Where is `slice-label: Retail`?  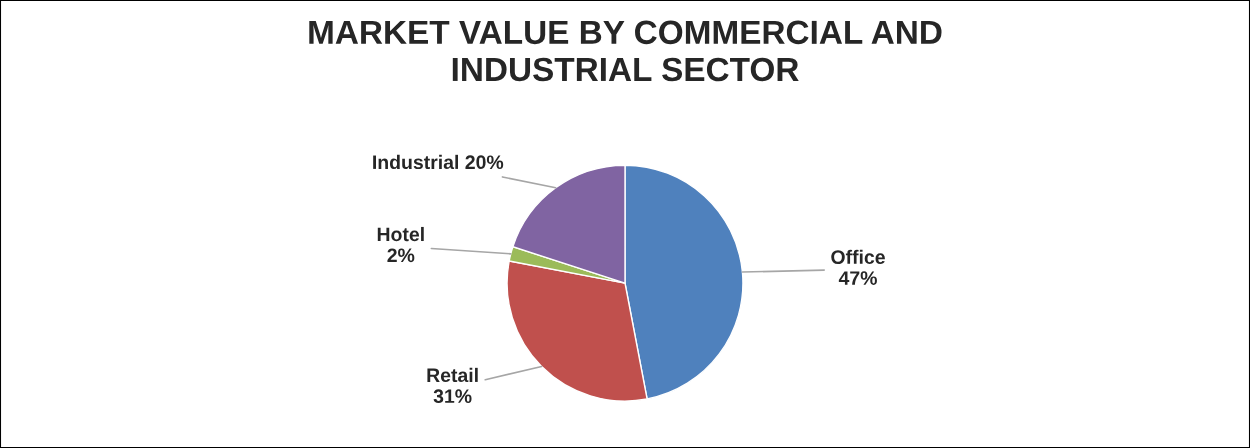
slice-label: Retail is located at coordinates (452, 375).